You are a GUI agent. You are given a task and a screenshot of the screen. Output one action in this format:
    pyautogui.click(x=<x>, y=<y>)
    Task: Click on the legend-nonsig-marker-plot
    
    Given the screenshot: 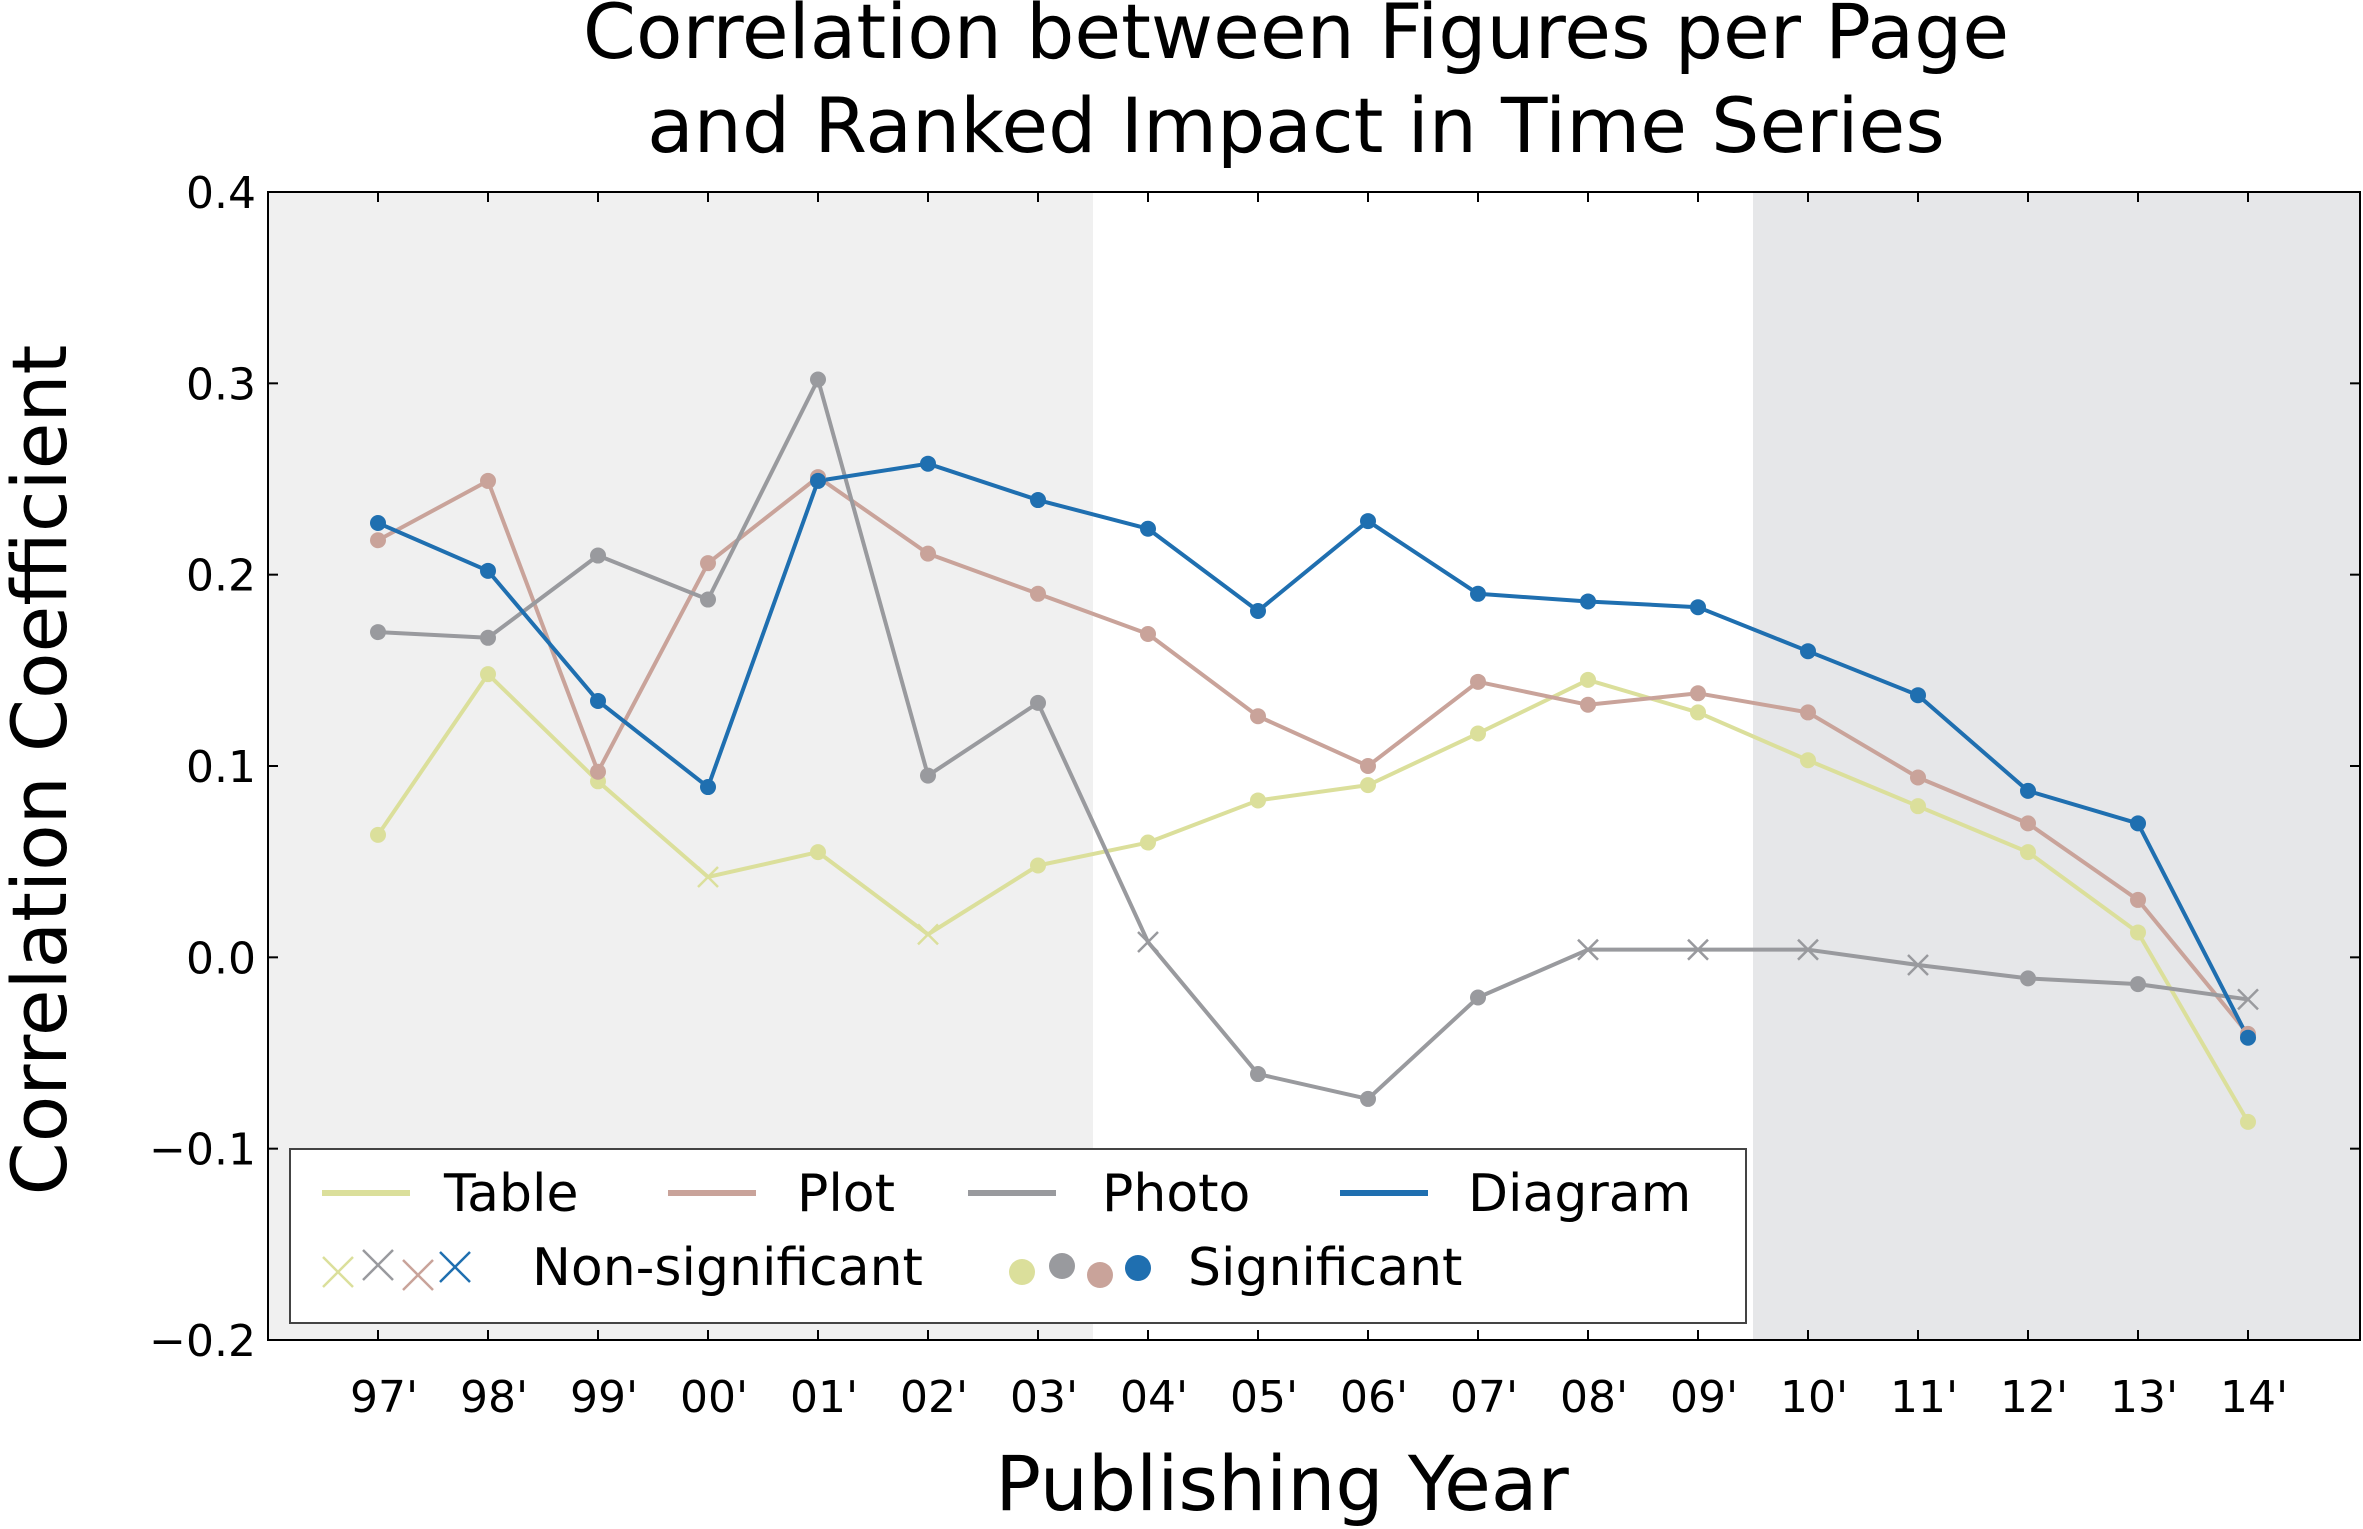 What is the action you would take?
    pyautogui.click(x=418, y=1275)
    